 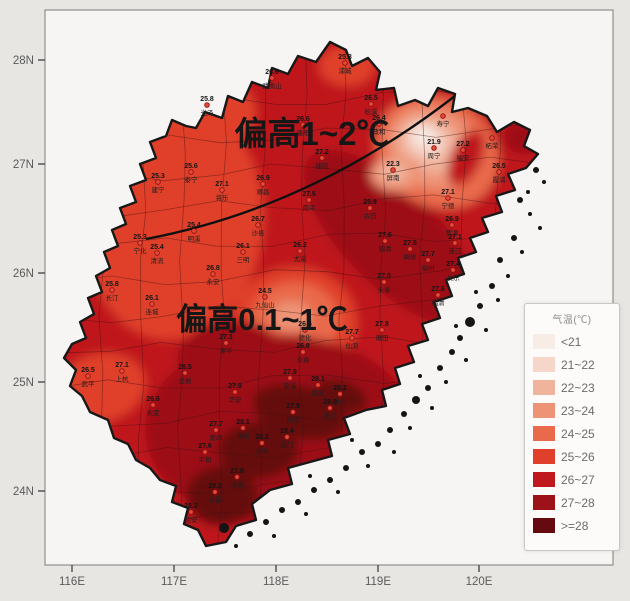 I want to click on legend-label: 26~27, so click(x=578, y=479).